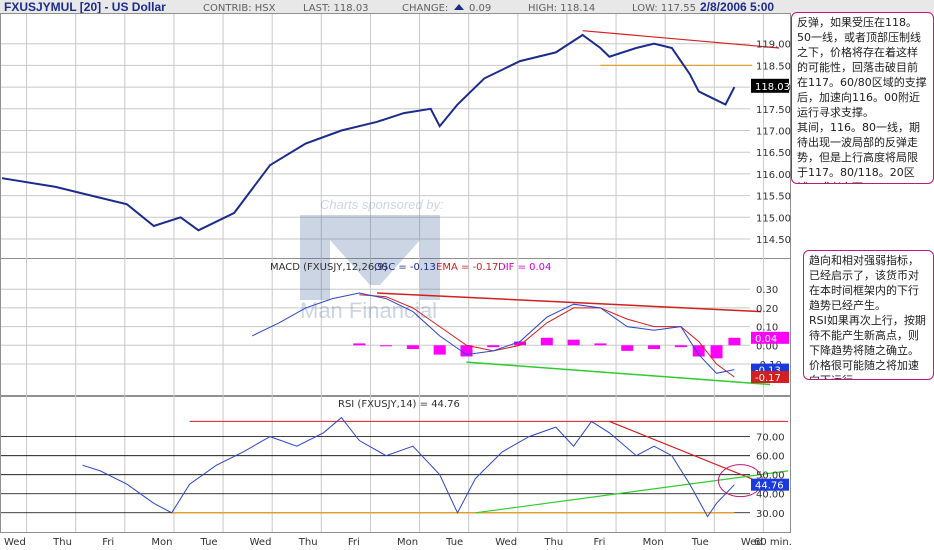 The width and height of the screenshot is (934, 550). I want to click on y-tick-label: 60.00, so click(770, 457).